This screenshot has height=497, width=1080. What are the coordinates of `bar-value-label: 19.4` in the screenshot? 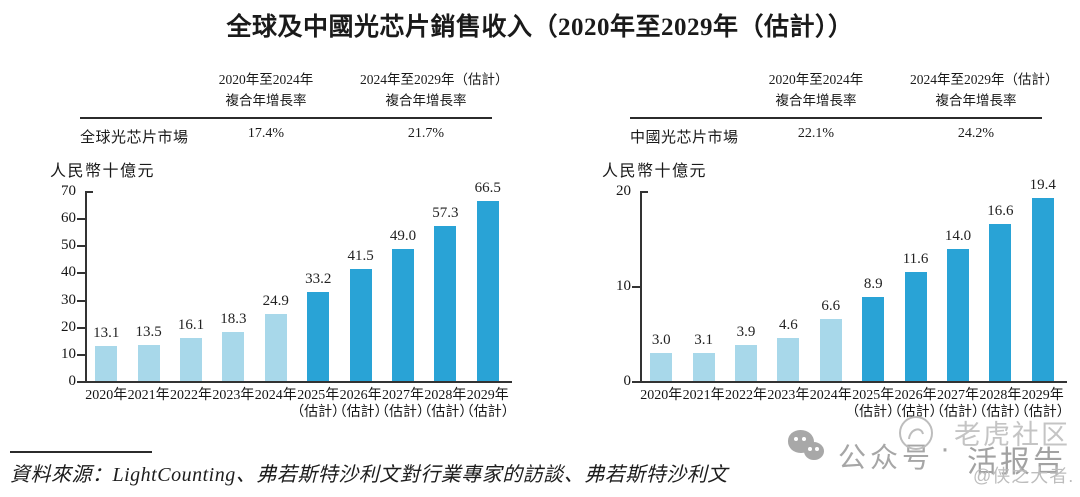 It's located at (1042, 185).